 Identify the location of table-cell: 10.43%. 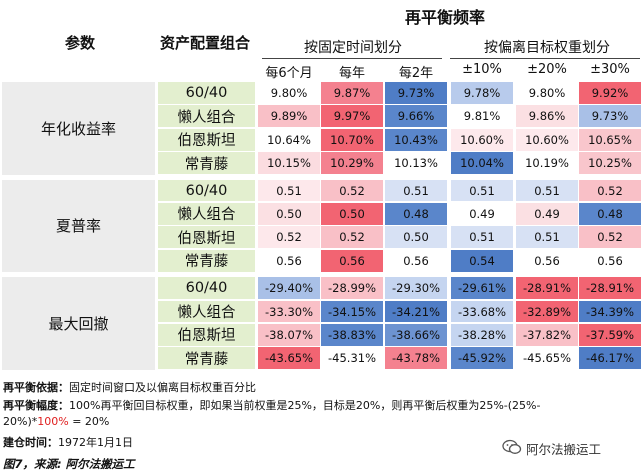
(416, 139).